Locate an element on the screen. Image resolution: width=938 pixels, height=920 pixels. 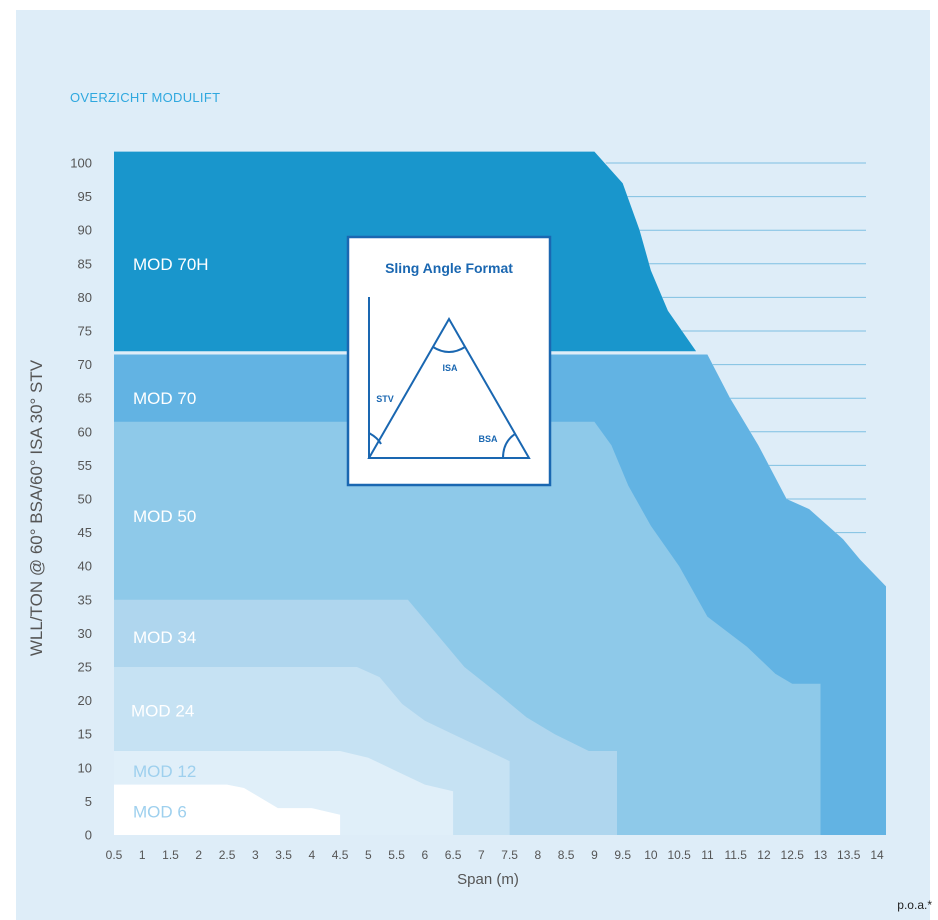
x-axis-label: Span (m) is located at coordinates (488, 879).